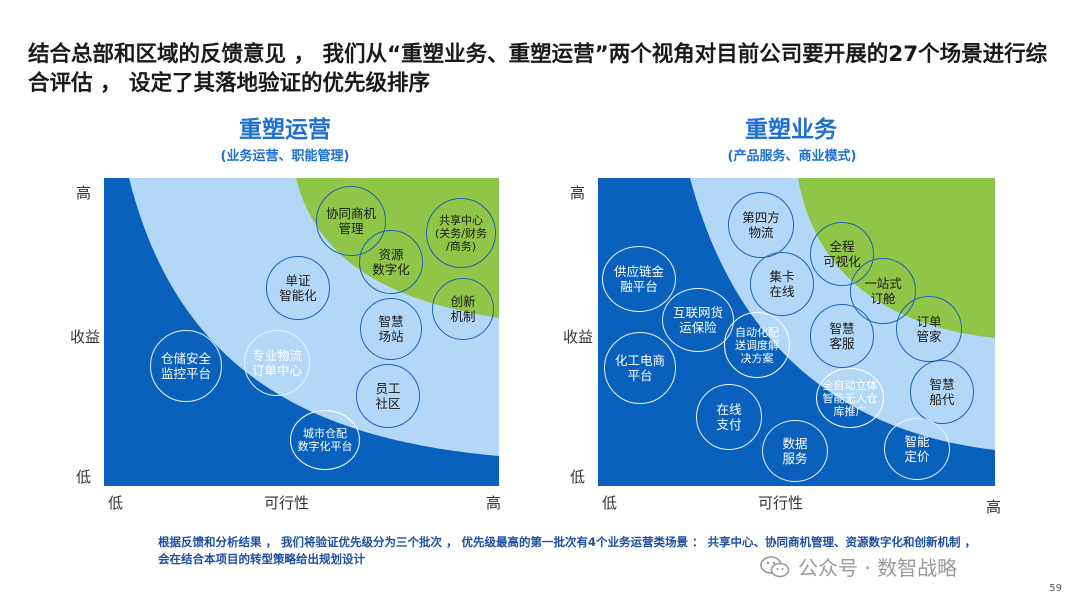 This screenshot has width=1080, height=608. What do you see at coordinates (461, 233) in the screenshot?
I see `bubble-shared-center: 共享中心 (关务/财务 /商务)` at bounding box center [461, 233].